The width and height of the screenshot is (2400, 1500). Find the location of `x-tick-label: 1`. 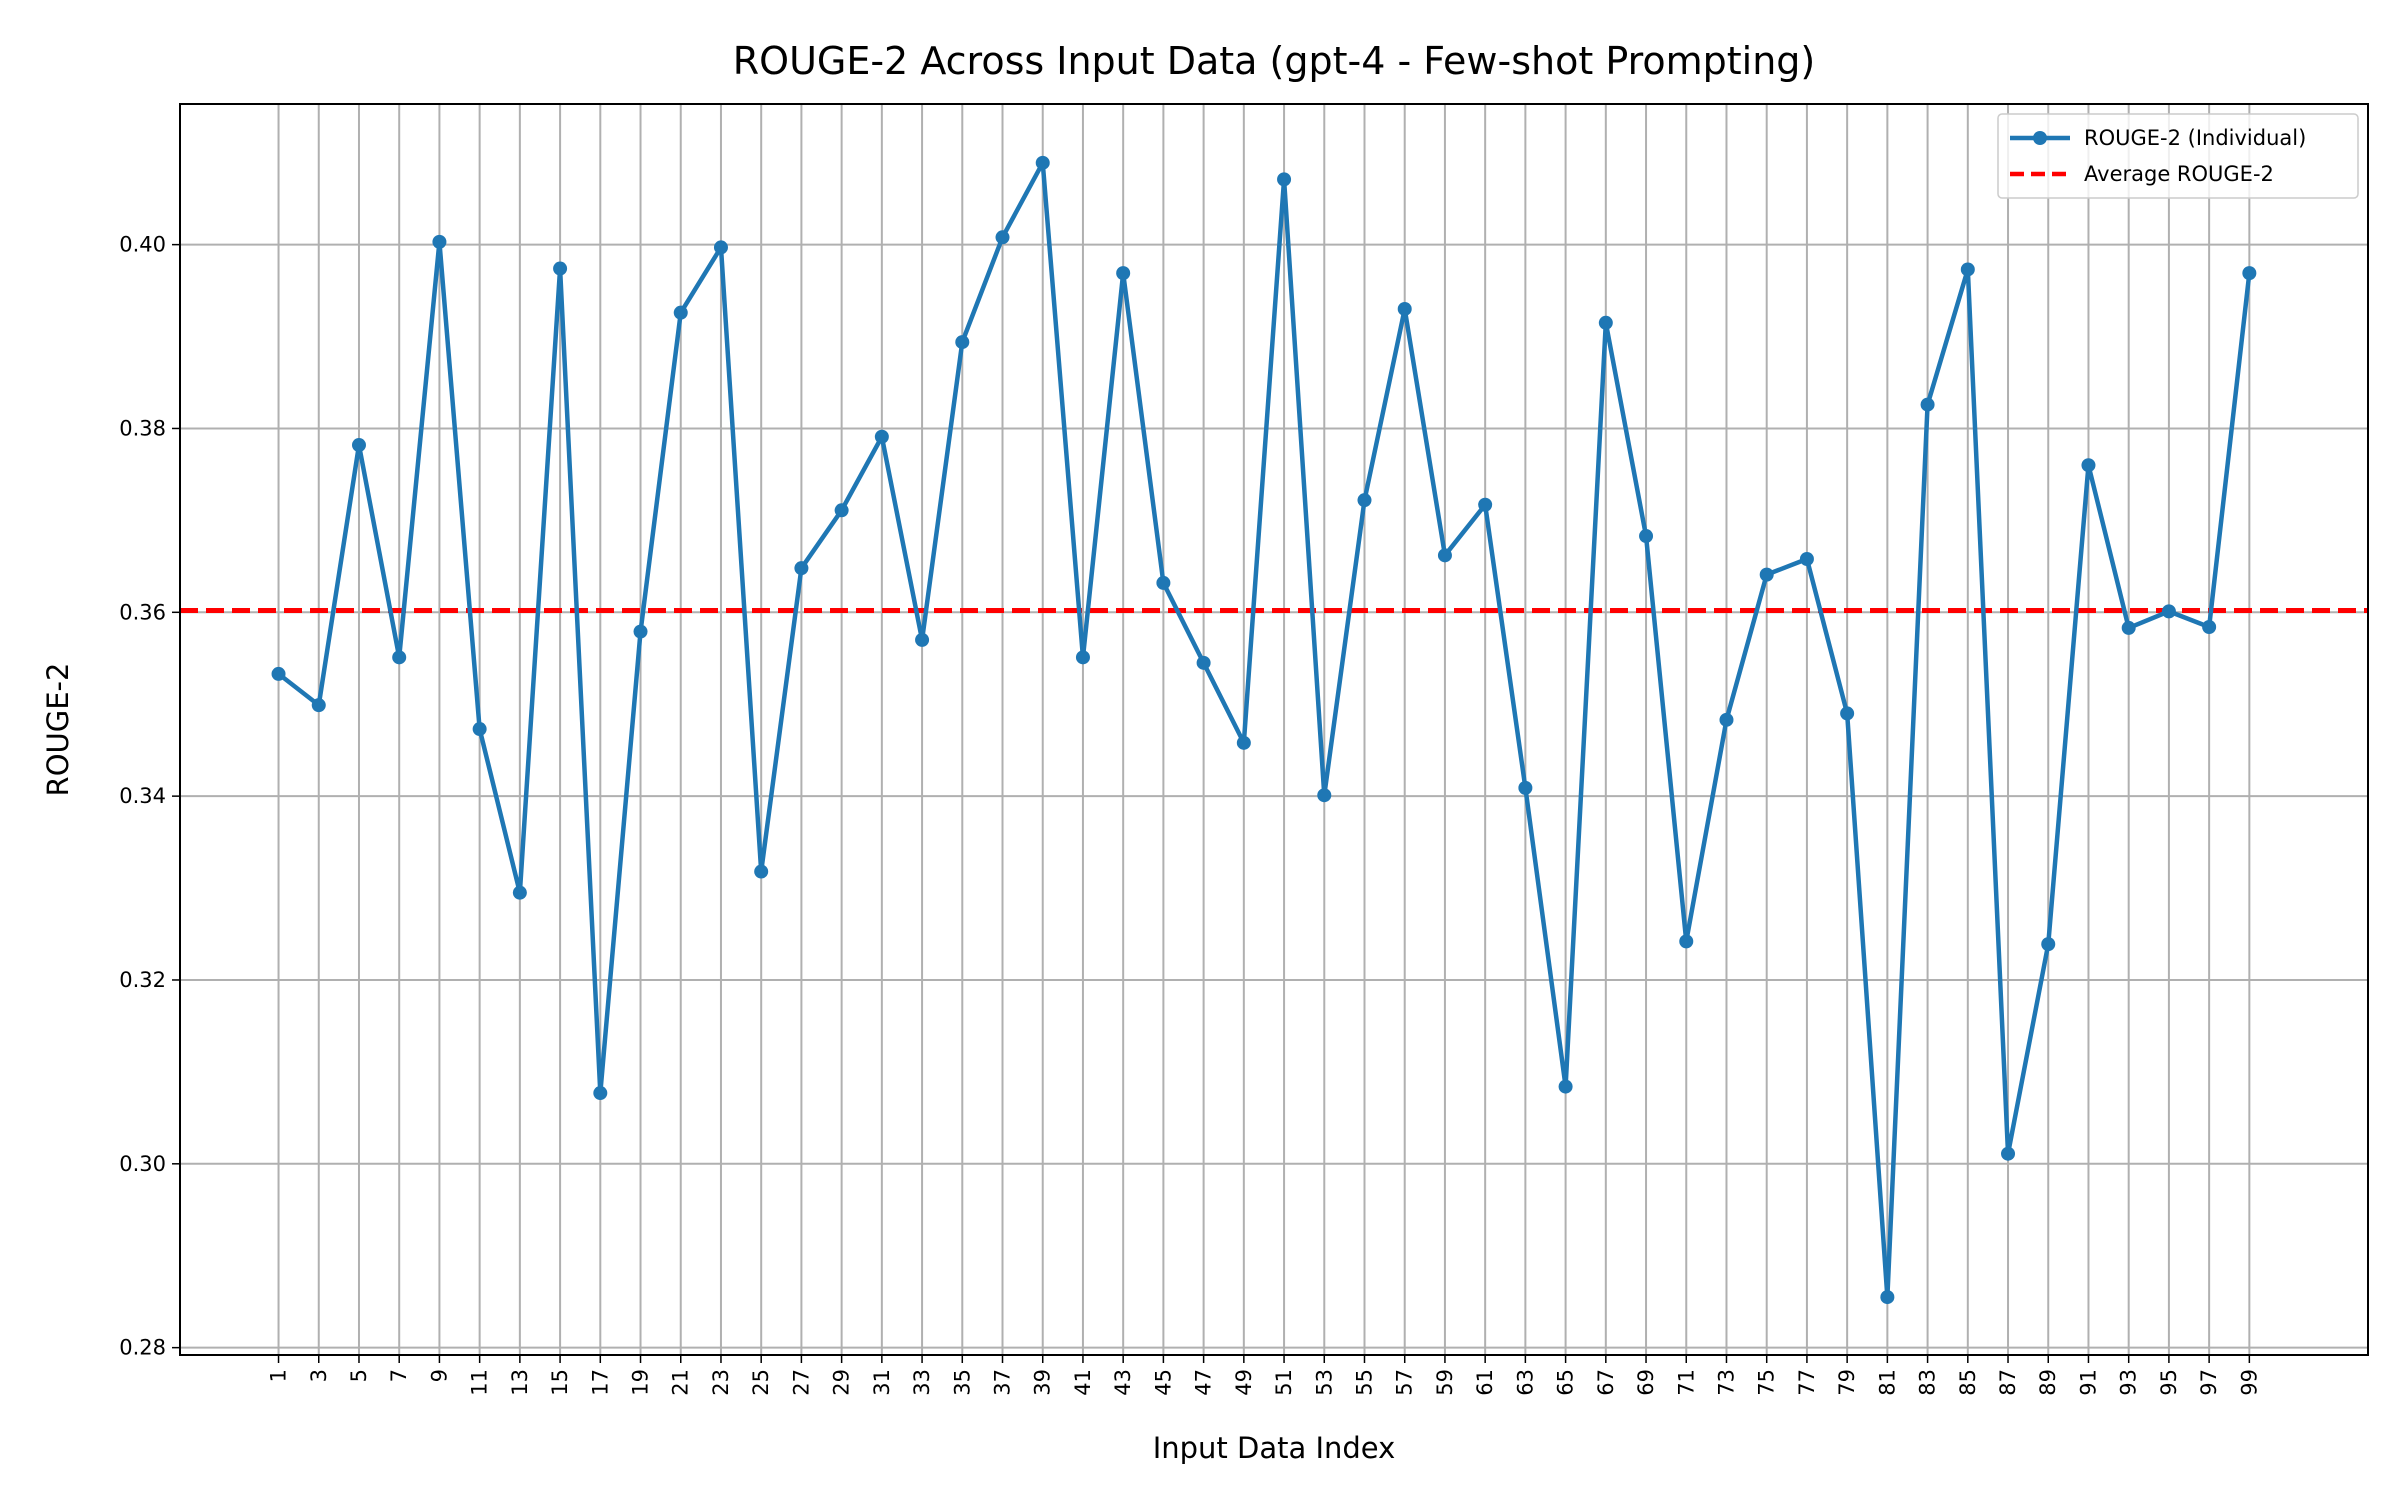

x-tick-label: 1 is located at coordinates (279, 1375).